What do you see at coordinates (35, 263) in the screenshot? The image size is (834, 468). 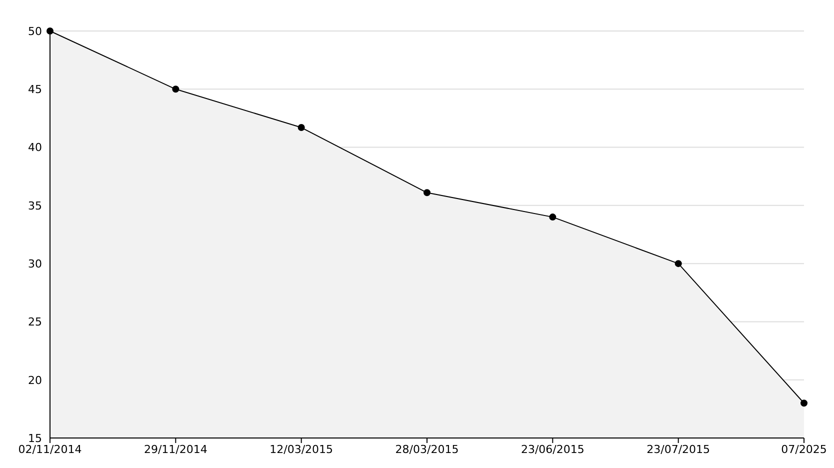 I see `y-tick-label: 30` at bounding box center [35, 263].